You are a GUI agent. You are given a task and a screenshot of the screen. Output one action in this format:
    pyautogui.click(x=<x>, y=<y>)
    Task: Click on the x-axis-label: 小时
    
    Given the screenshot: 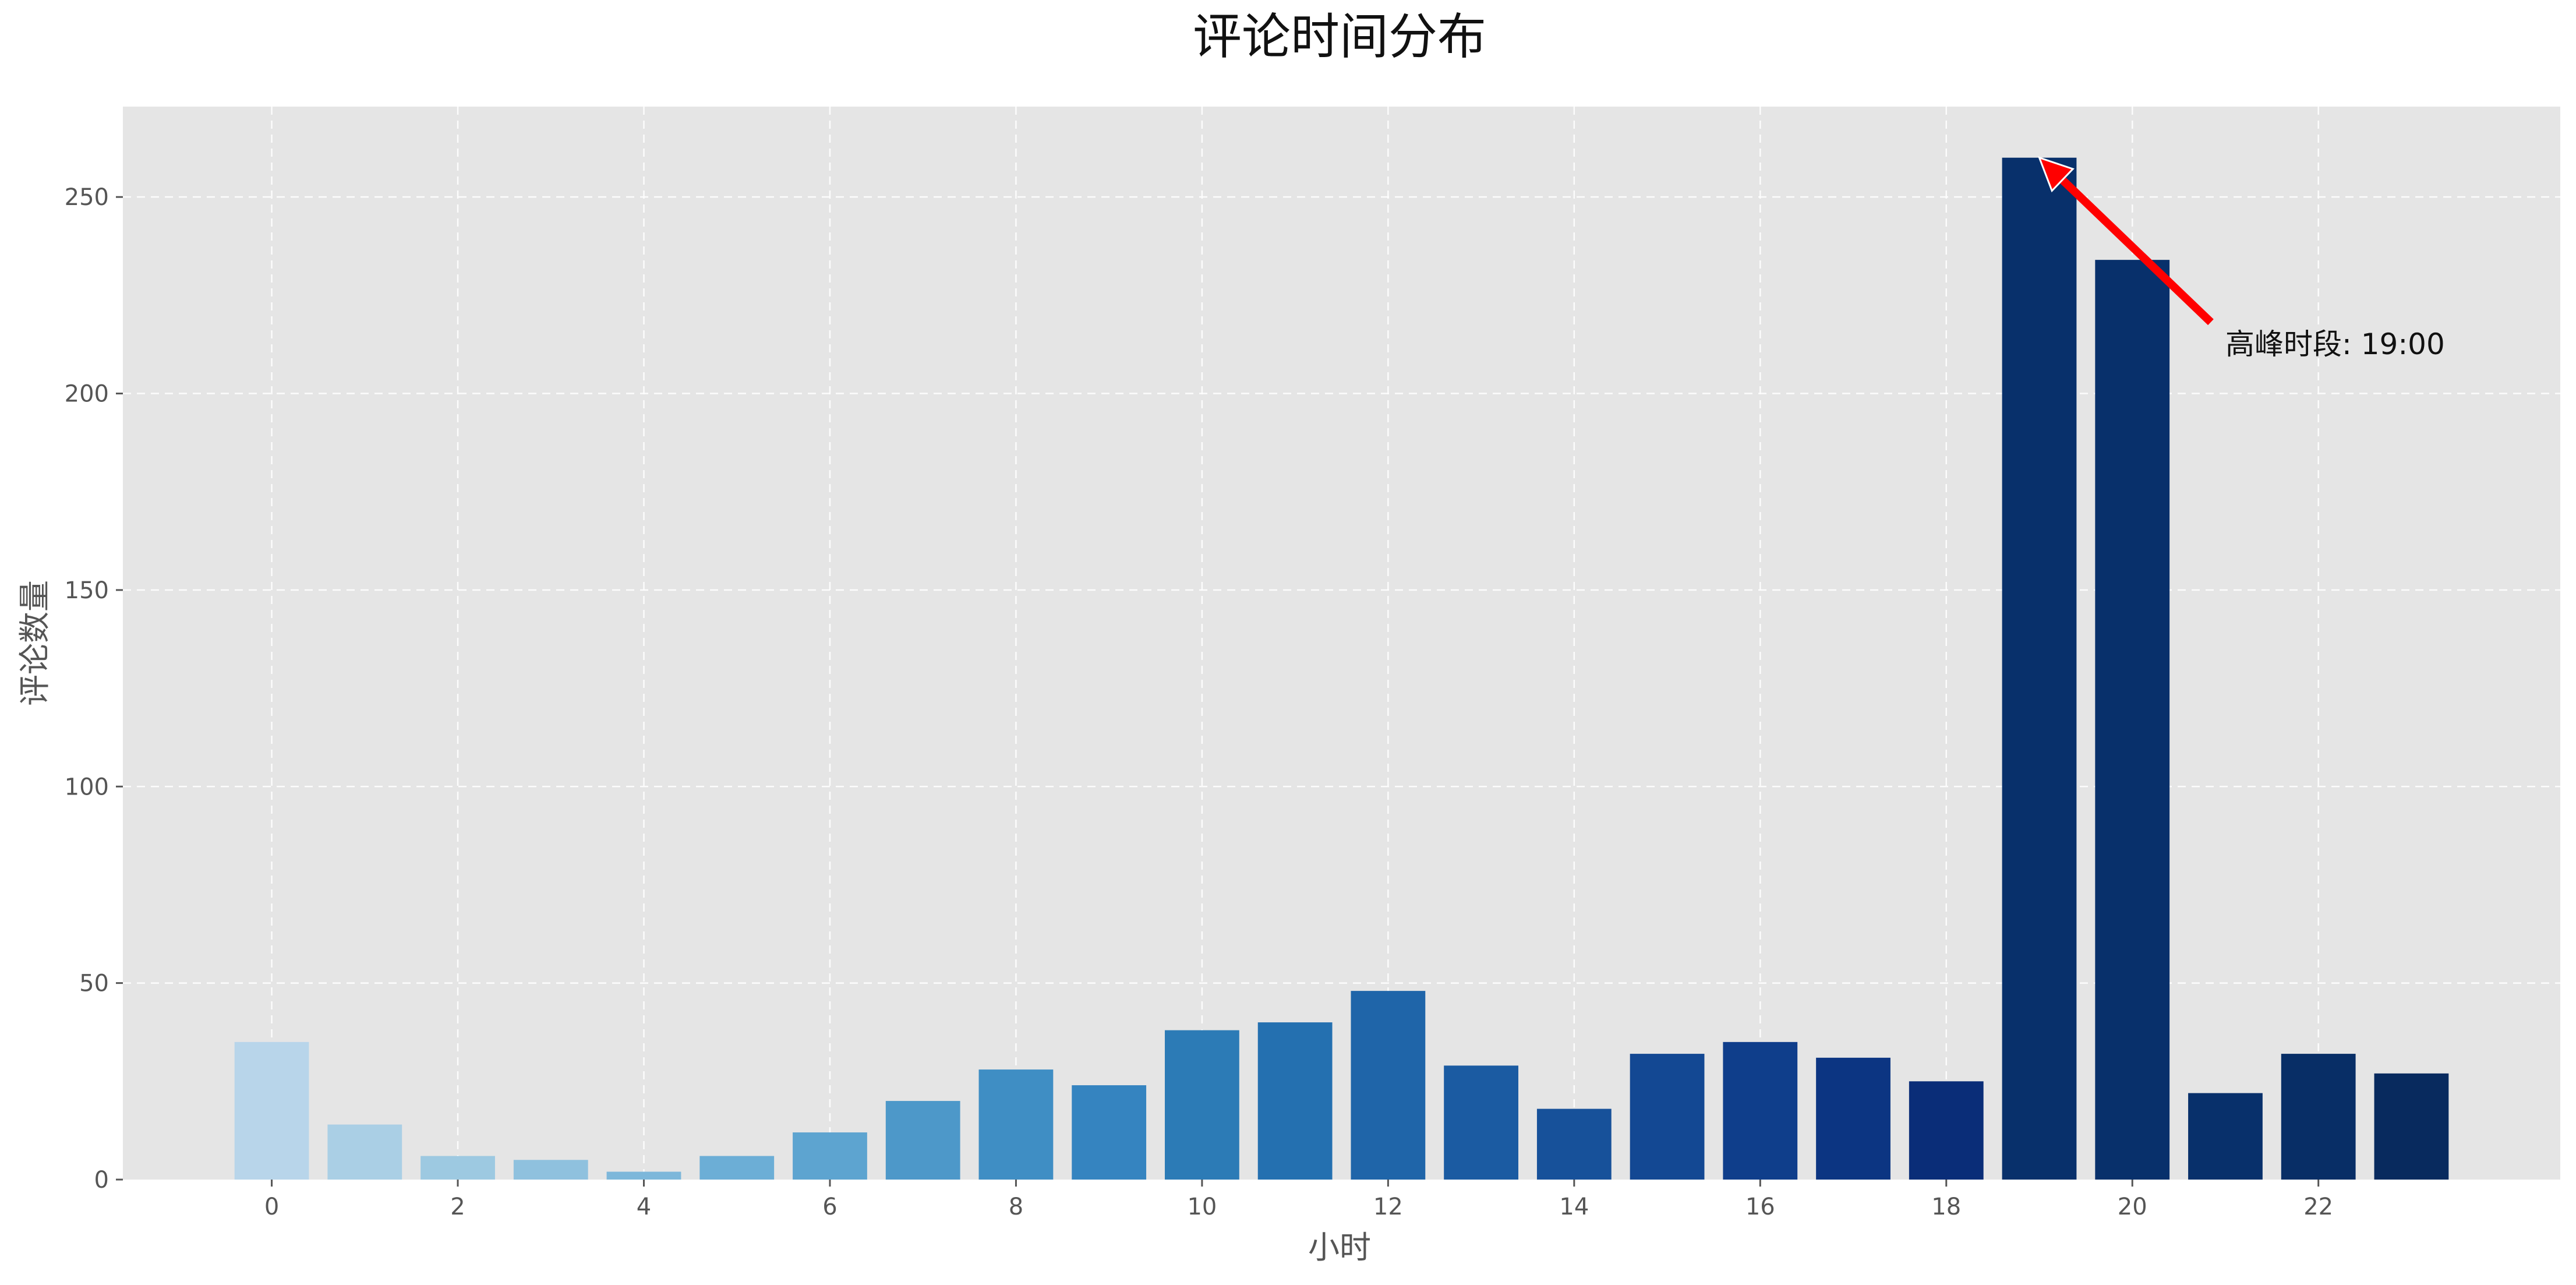 What is the action you would take?
    pyautogui.click(x=1339, y=1247)
    